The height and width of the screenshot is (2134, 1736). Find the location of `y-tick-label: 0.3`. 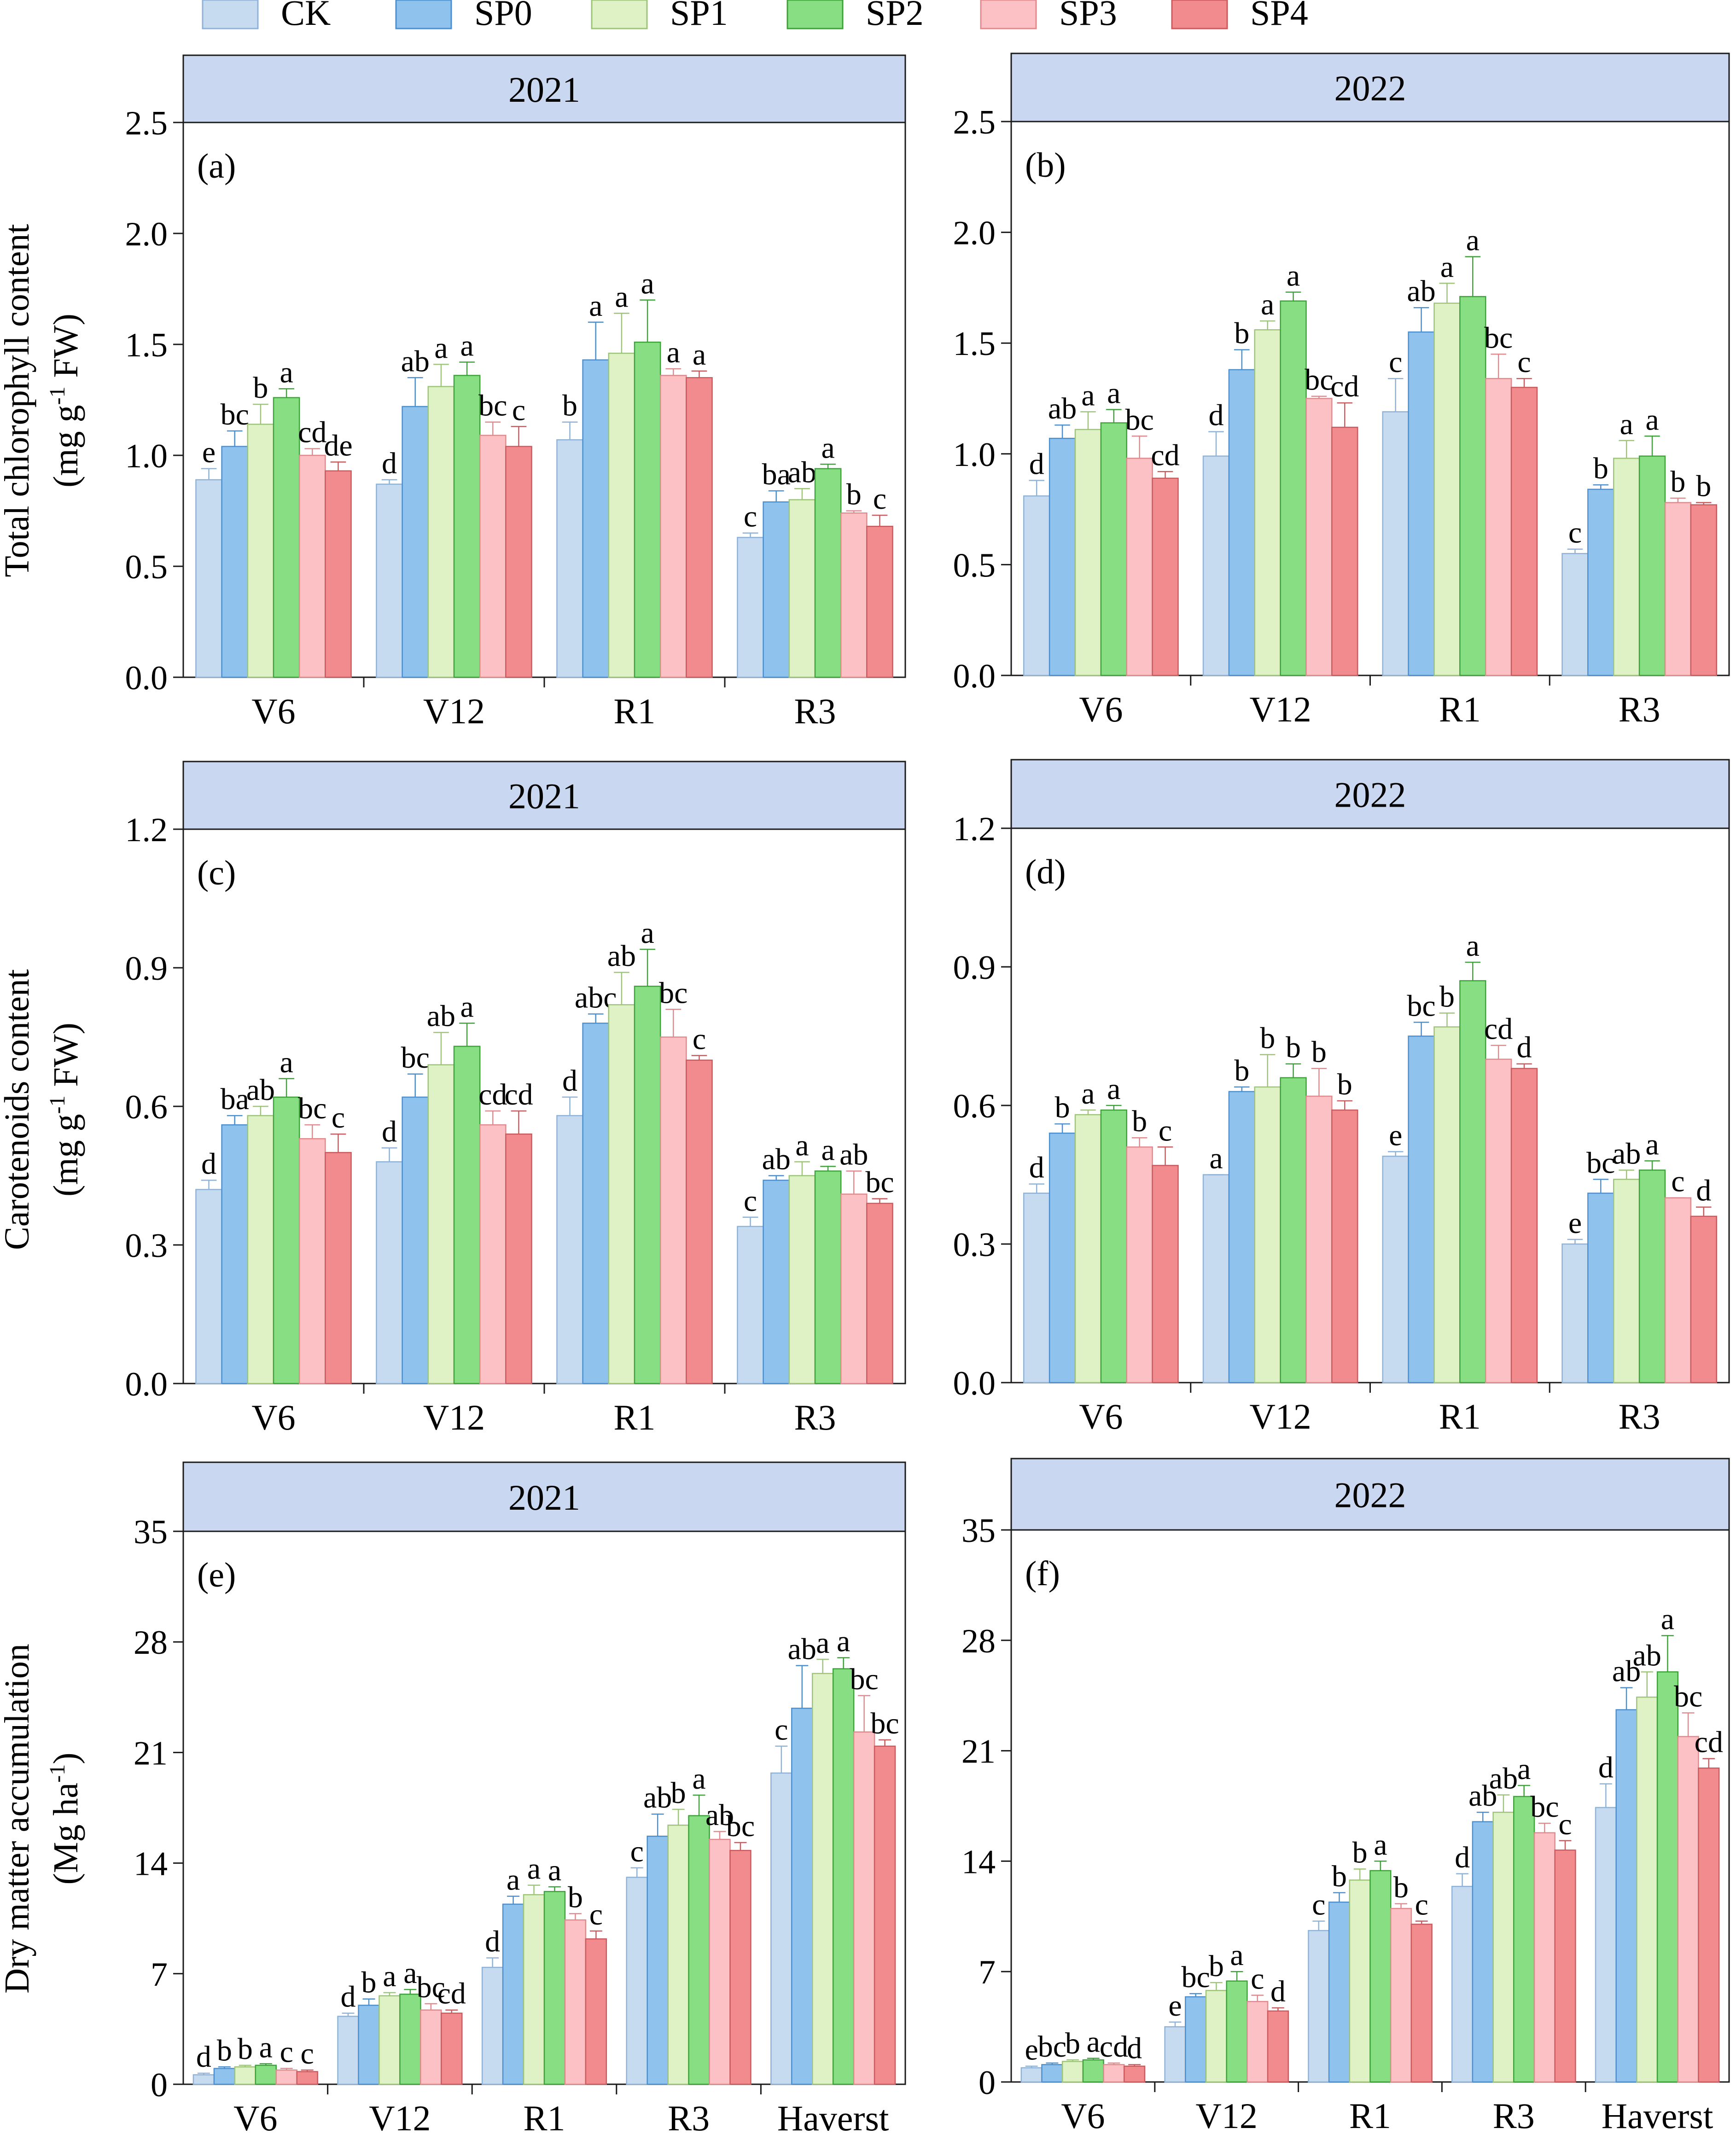

y-tick-label: 0.3 is located at coordinates (147, 1246).